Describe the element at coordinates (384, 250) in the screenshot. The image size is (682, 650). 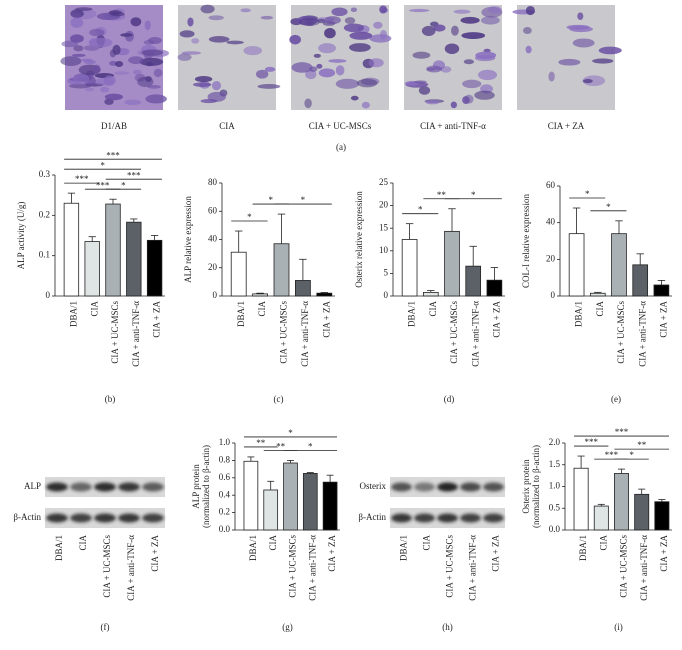
I see `y-tick-label: 10` at that location.